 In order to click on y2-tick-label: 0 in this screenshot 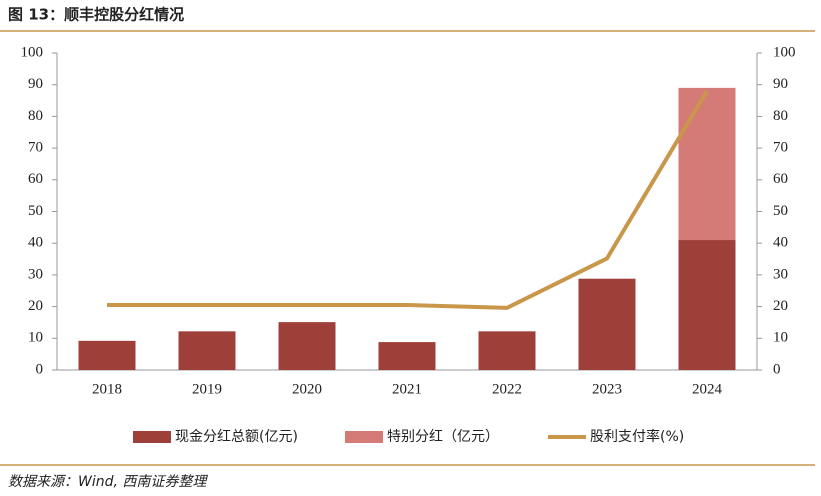, I will do `click(777, 369)`.